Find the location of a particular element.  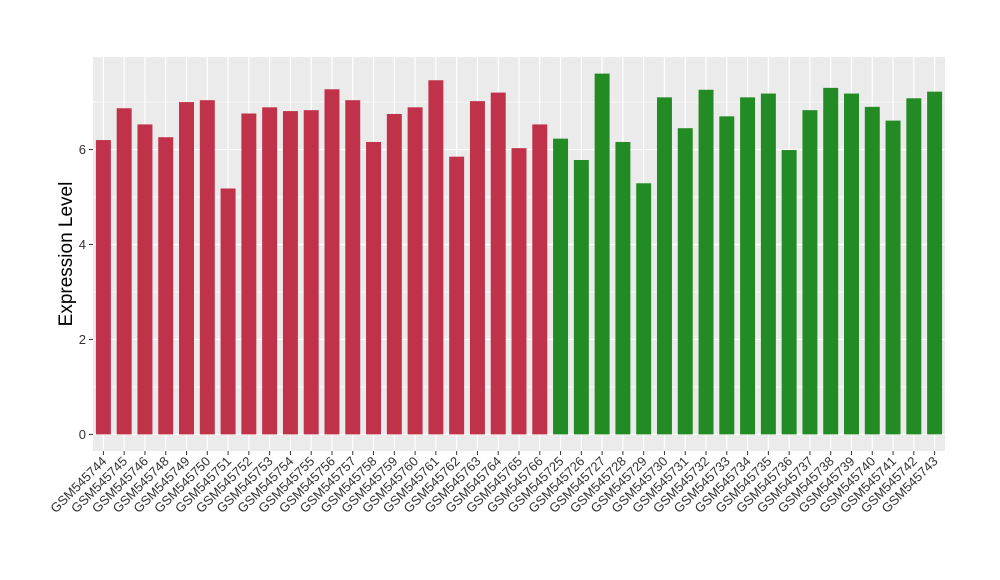

bar-GSM545737 is located at coordinates (810, 272).